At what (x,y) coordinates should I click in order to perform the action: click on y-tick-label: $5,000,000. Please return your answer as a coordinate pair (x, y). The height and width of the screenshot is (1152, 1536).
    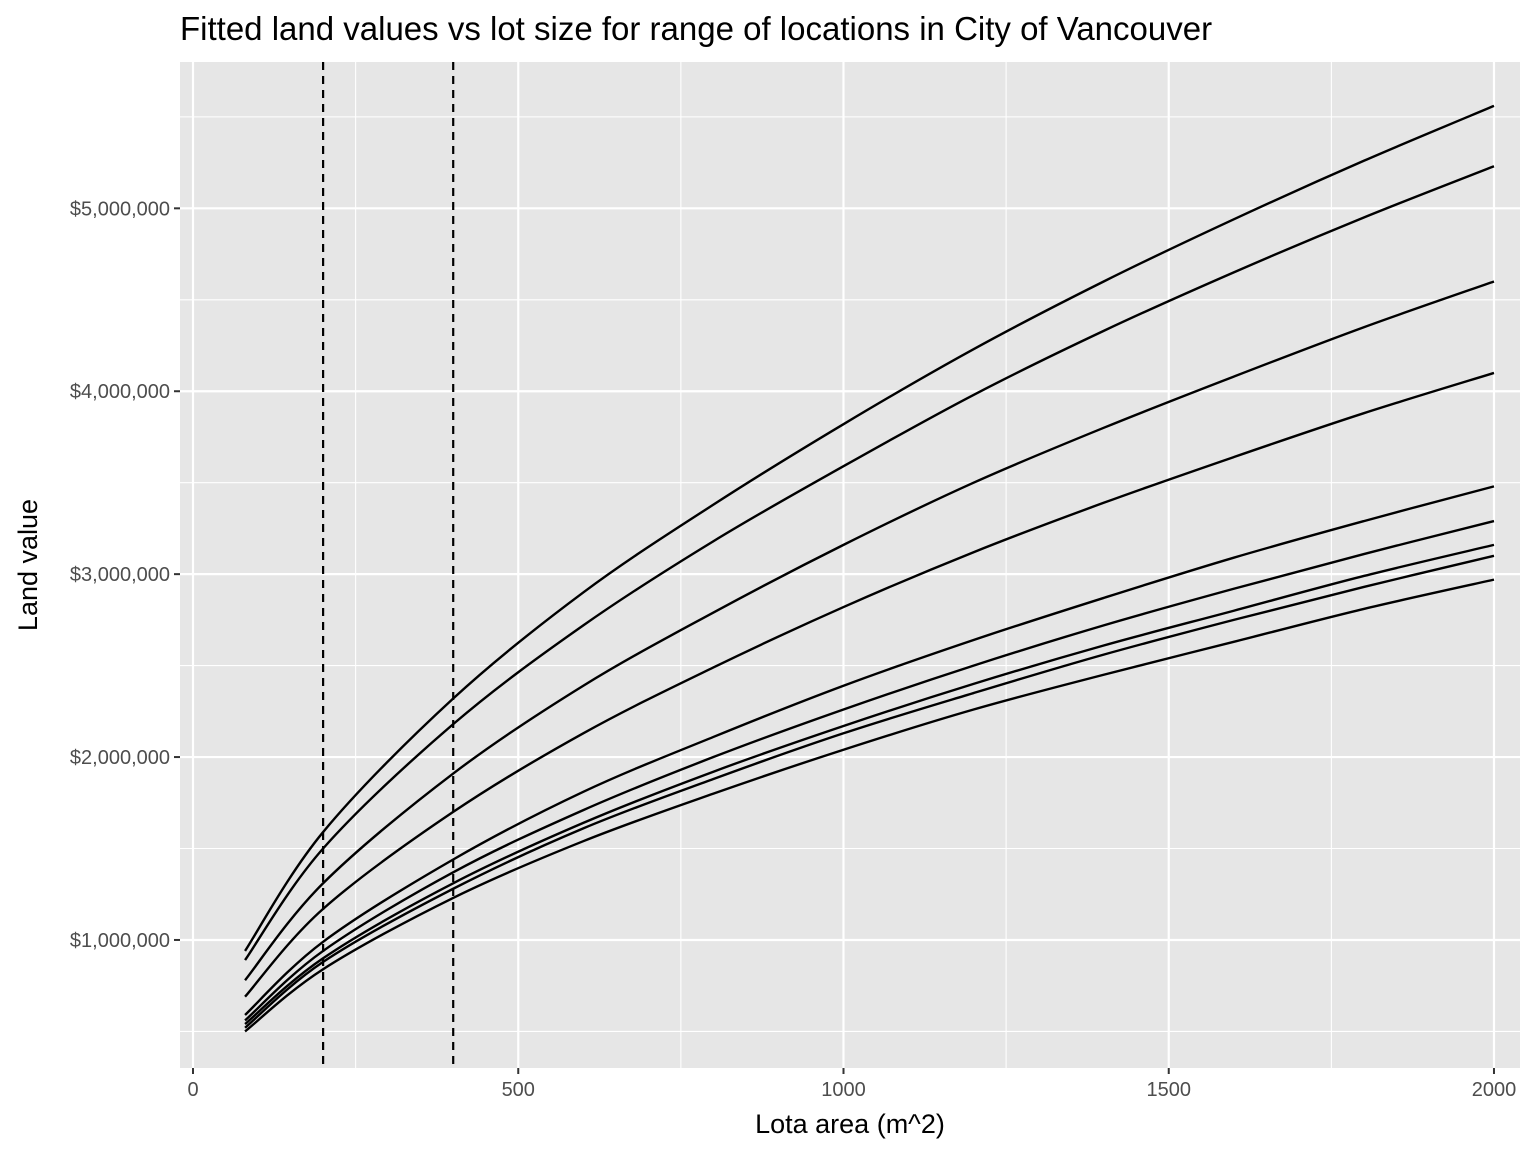
    Looking at the image, I should click on (120, 209).